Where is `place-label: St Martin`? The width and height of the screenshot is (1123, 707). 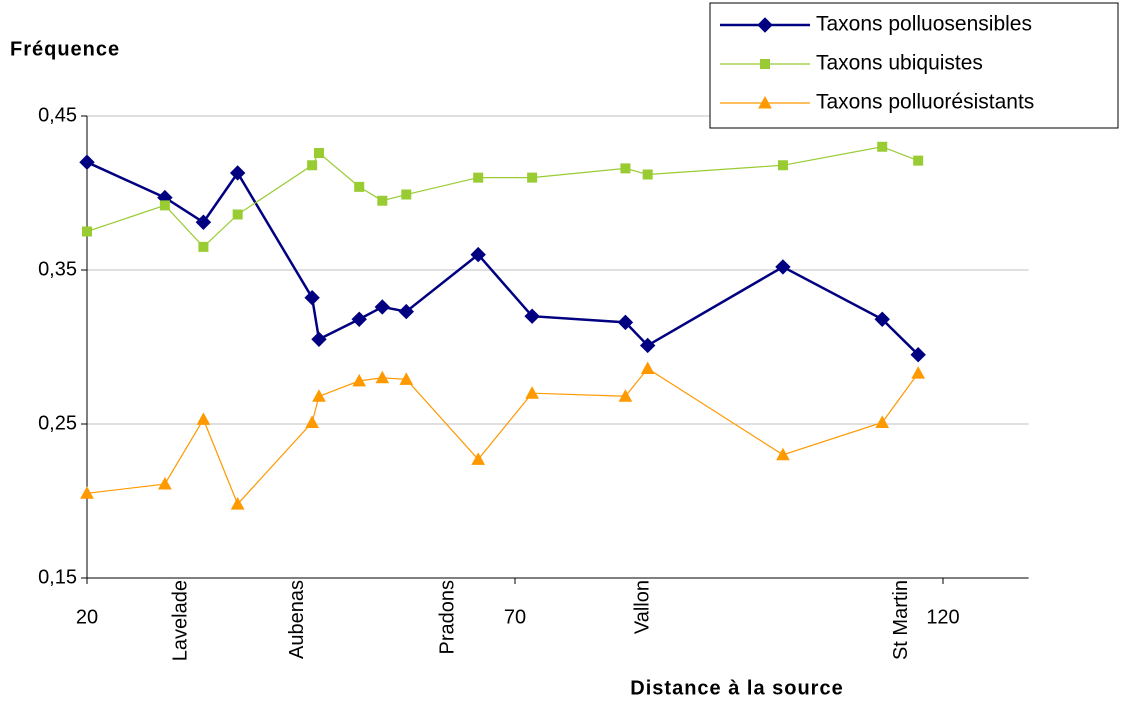 place-label: St Martin is located at coordinates (901, 620).